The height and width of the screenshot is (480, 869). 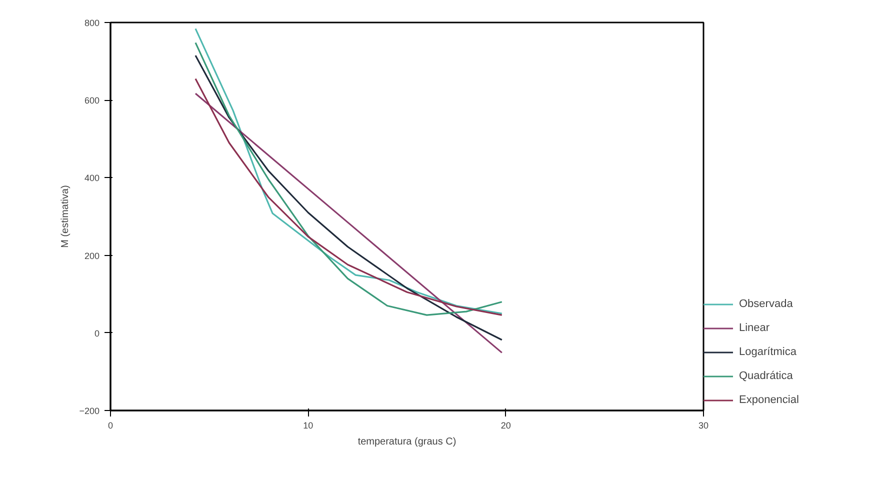 I want to click on legend-label: Linear, so click(x=754, y=328).